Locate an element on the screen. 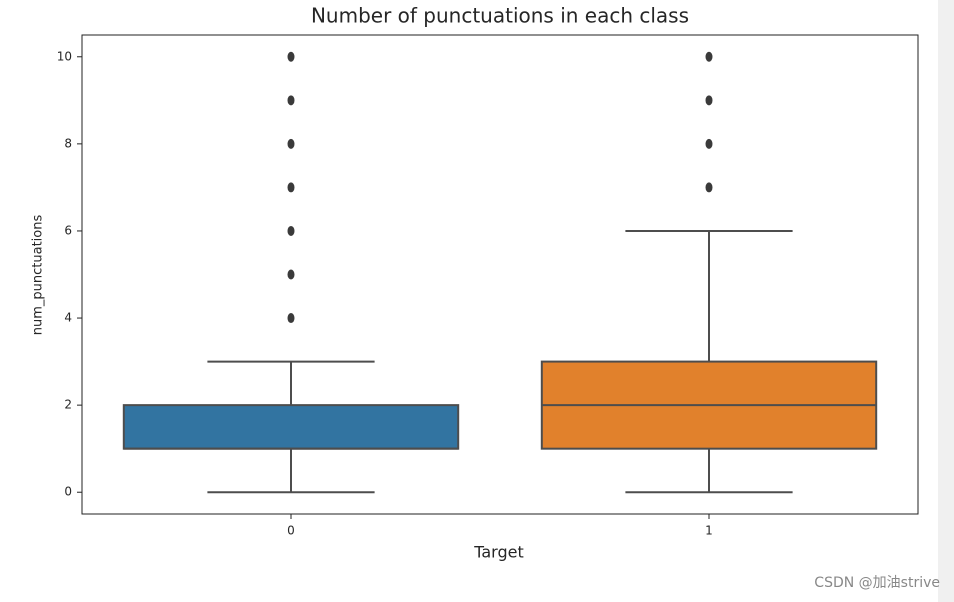 This screenshot has width=954, height=602. x-axis-label: Target is located at coordinates (498, 552).